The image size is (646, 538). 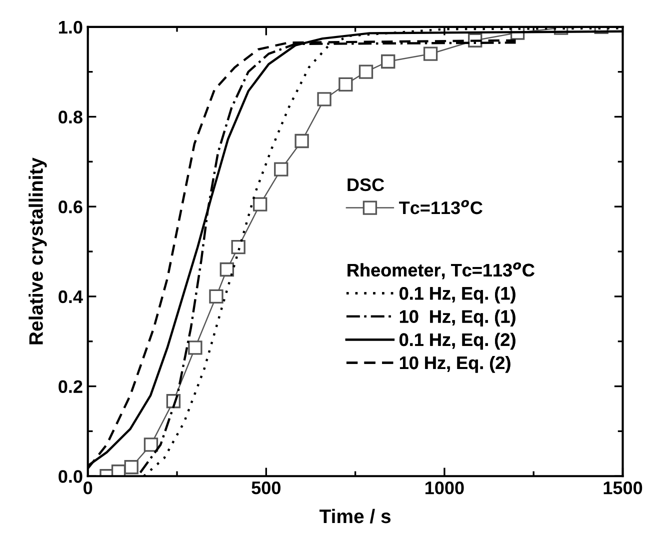 What do you see at coordinates (70, 387) in the screenshot?
I see `y-tick-label: 0.2` at bounding box center [70, 387].